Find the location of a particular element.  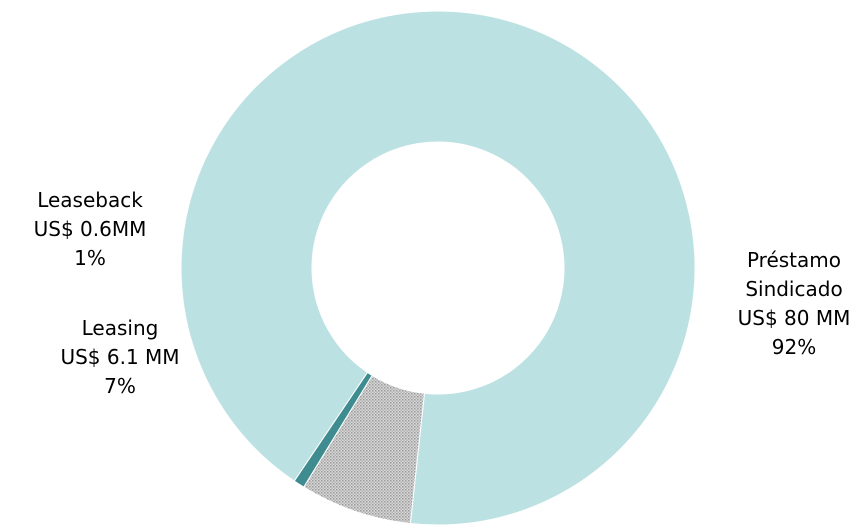

slice-label-prestamo-line-1: Préstamo is located at coordinates (794, 260).